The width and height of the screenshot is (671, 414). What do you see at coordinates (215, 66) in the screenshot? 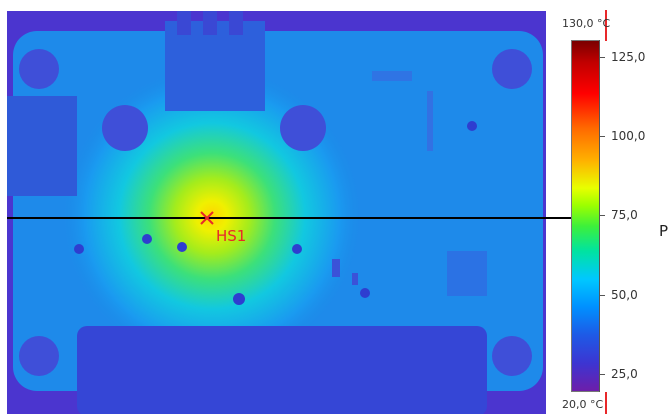
I see `top-connector` at bounding box center [215, 66].